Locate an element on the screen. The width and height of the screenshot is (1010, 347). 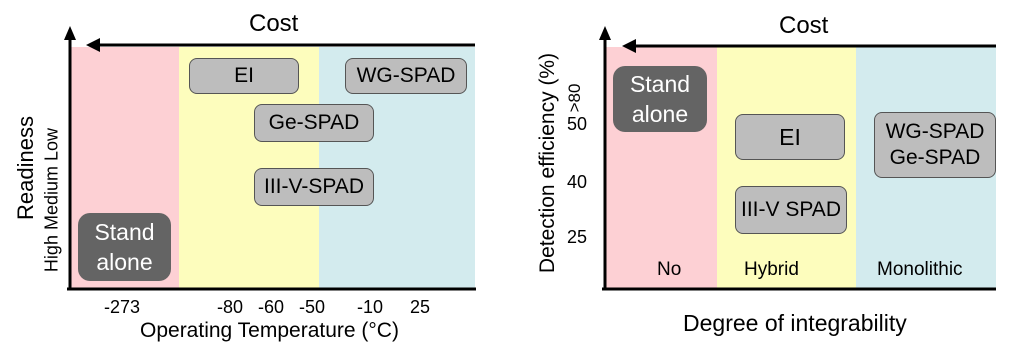
left-ei-box: EI is located at coordinates (244, 76).